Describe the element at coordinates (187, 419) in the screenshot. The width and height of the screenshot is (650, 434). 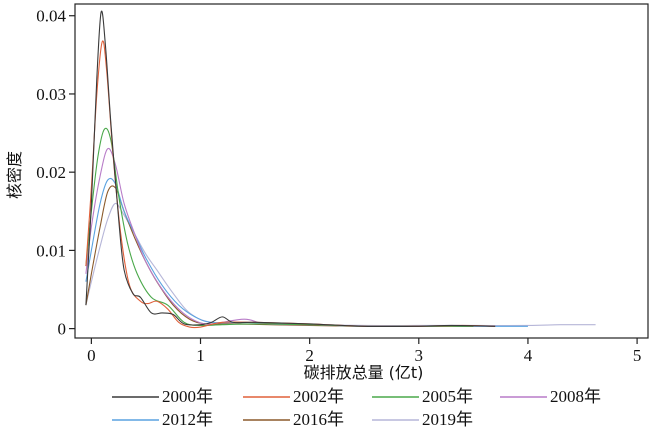
I see `legend-label: 2012年` at that location.